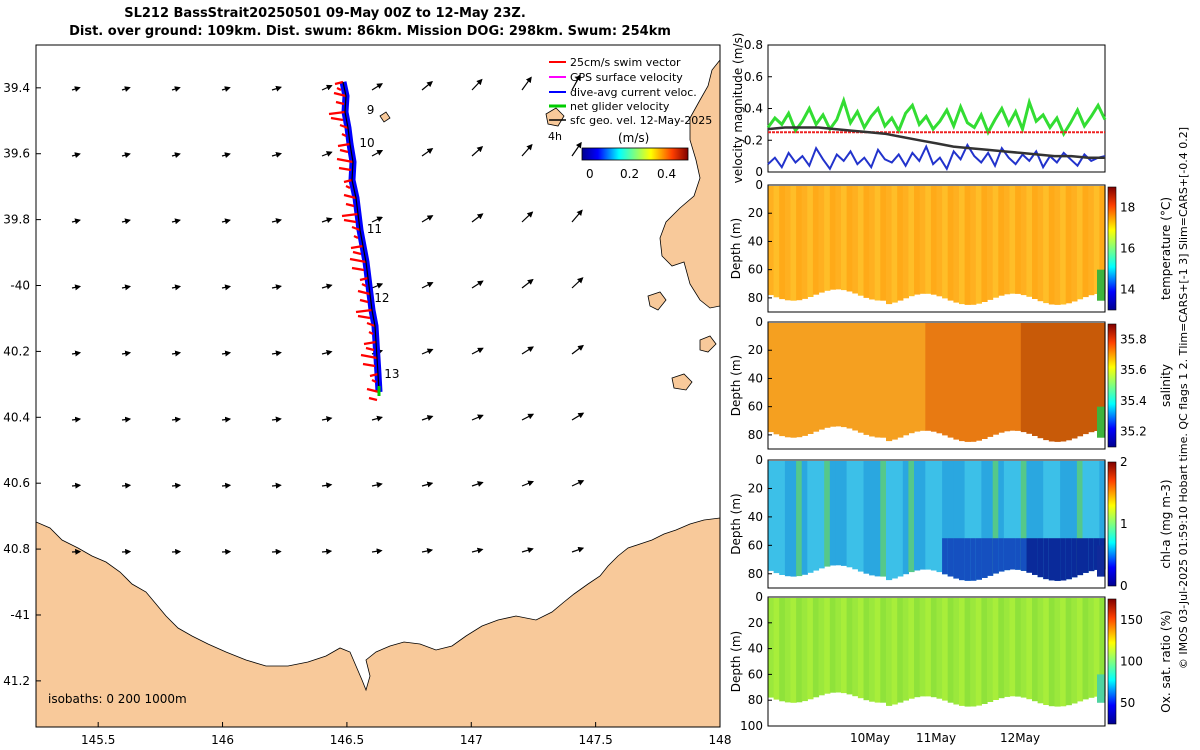  Describe the element at coordinates (22, 384) in the screenshot. I see `map-y-axis: 39.4 39.6 39.8 -40 40.2 40.4 40.6 40.8 -41 41.2` at that location.